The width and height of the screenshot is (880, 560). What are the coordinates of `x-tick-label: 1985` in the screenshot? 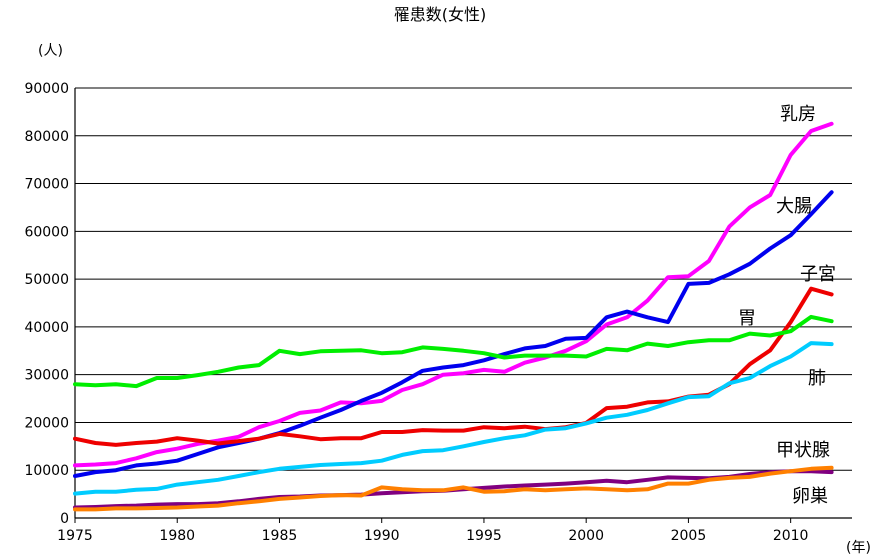 It's located at (280, 536).